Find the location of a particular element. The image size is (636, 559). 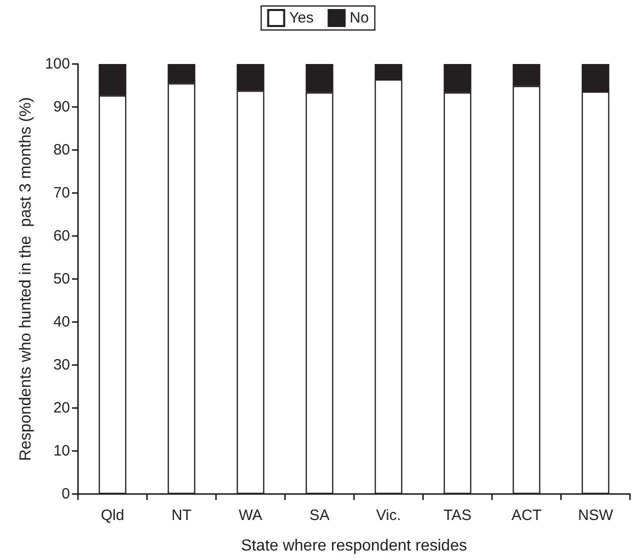

x-tick-label: TAS is located at coordinates (457, 515).